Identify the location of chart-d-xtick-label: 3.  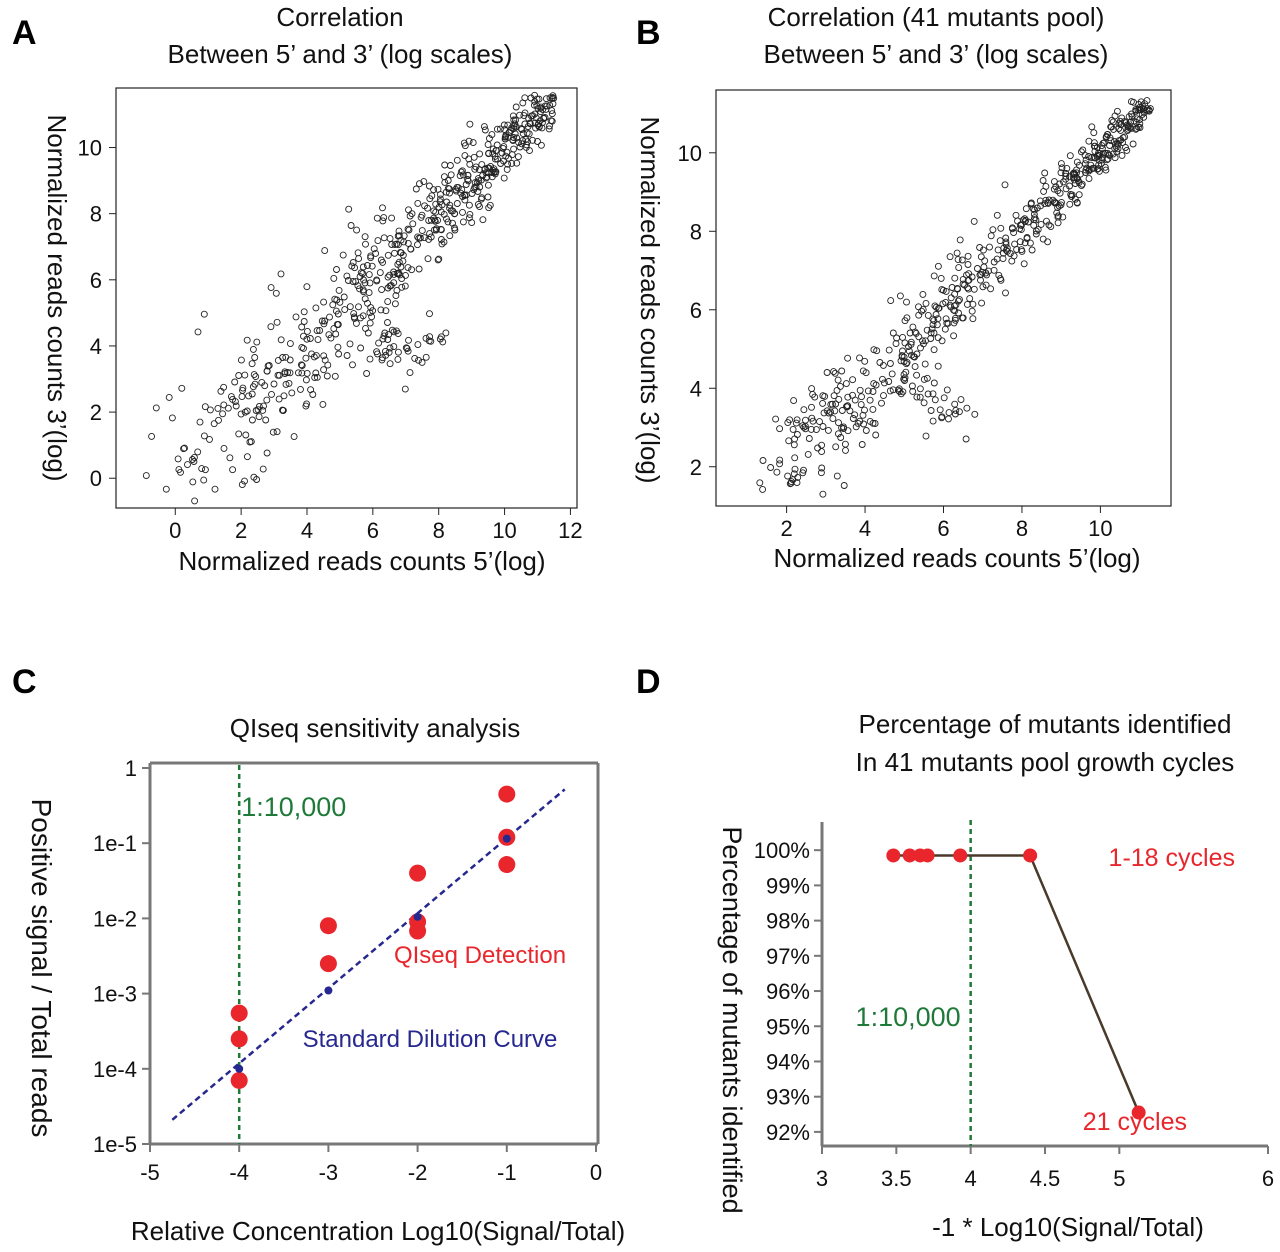
(822, 1178).